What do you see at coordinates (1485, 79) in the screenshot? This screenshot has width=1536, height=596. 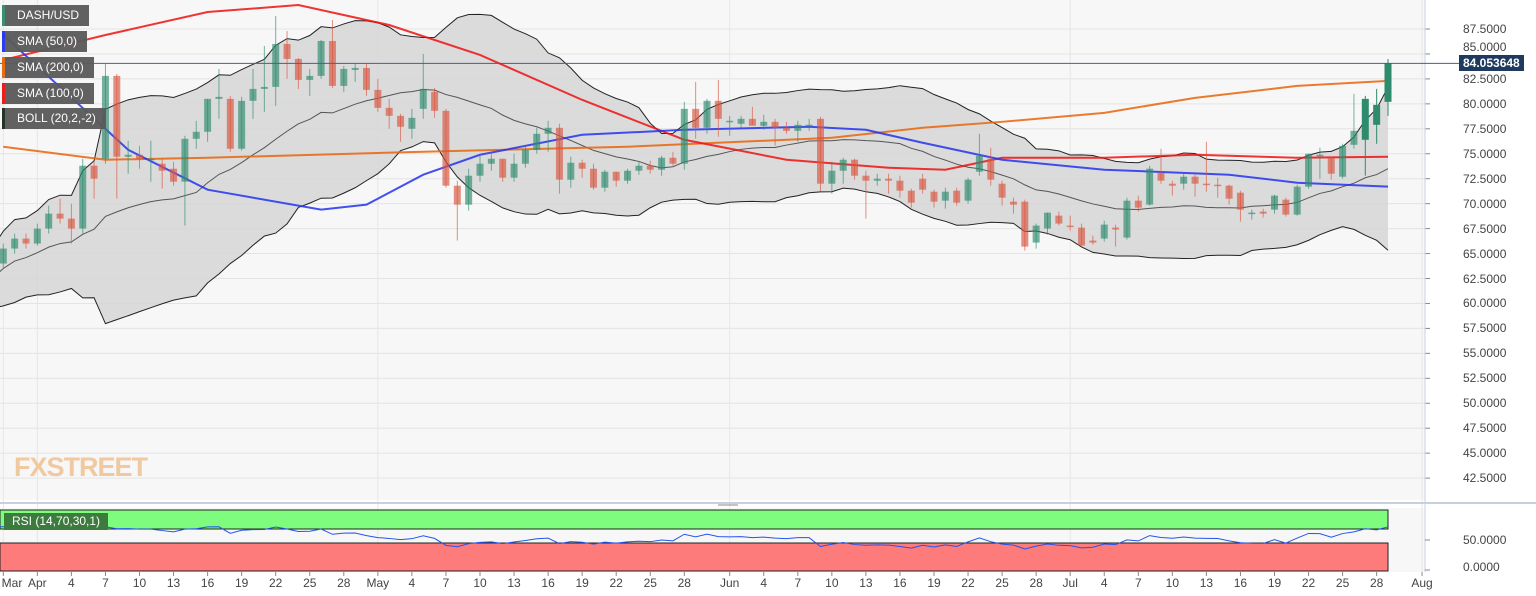 I see `y-tick-label: 82.5000` at bounding box center [1485, 79].